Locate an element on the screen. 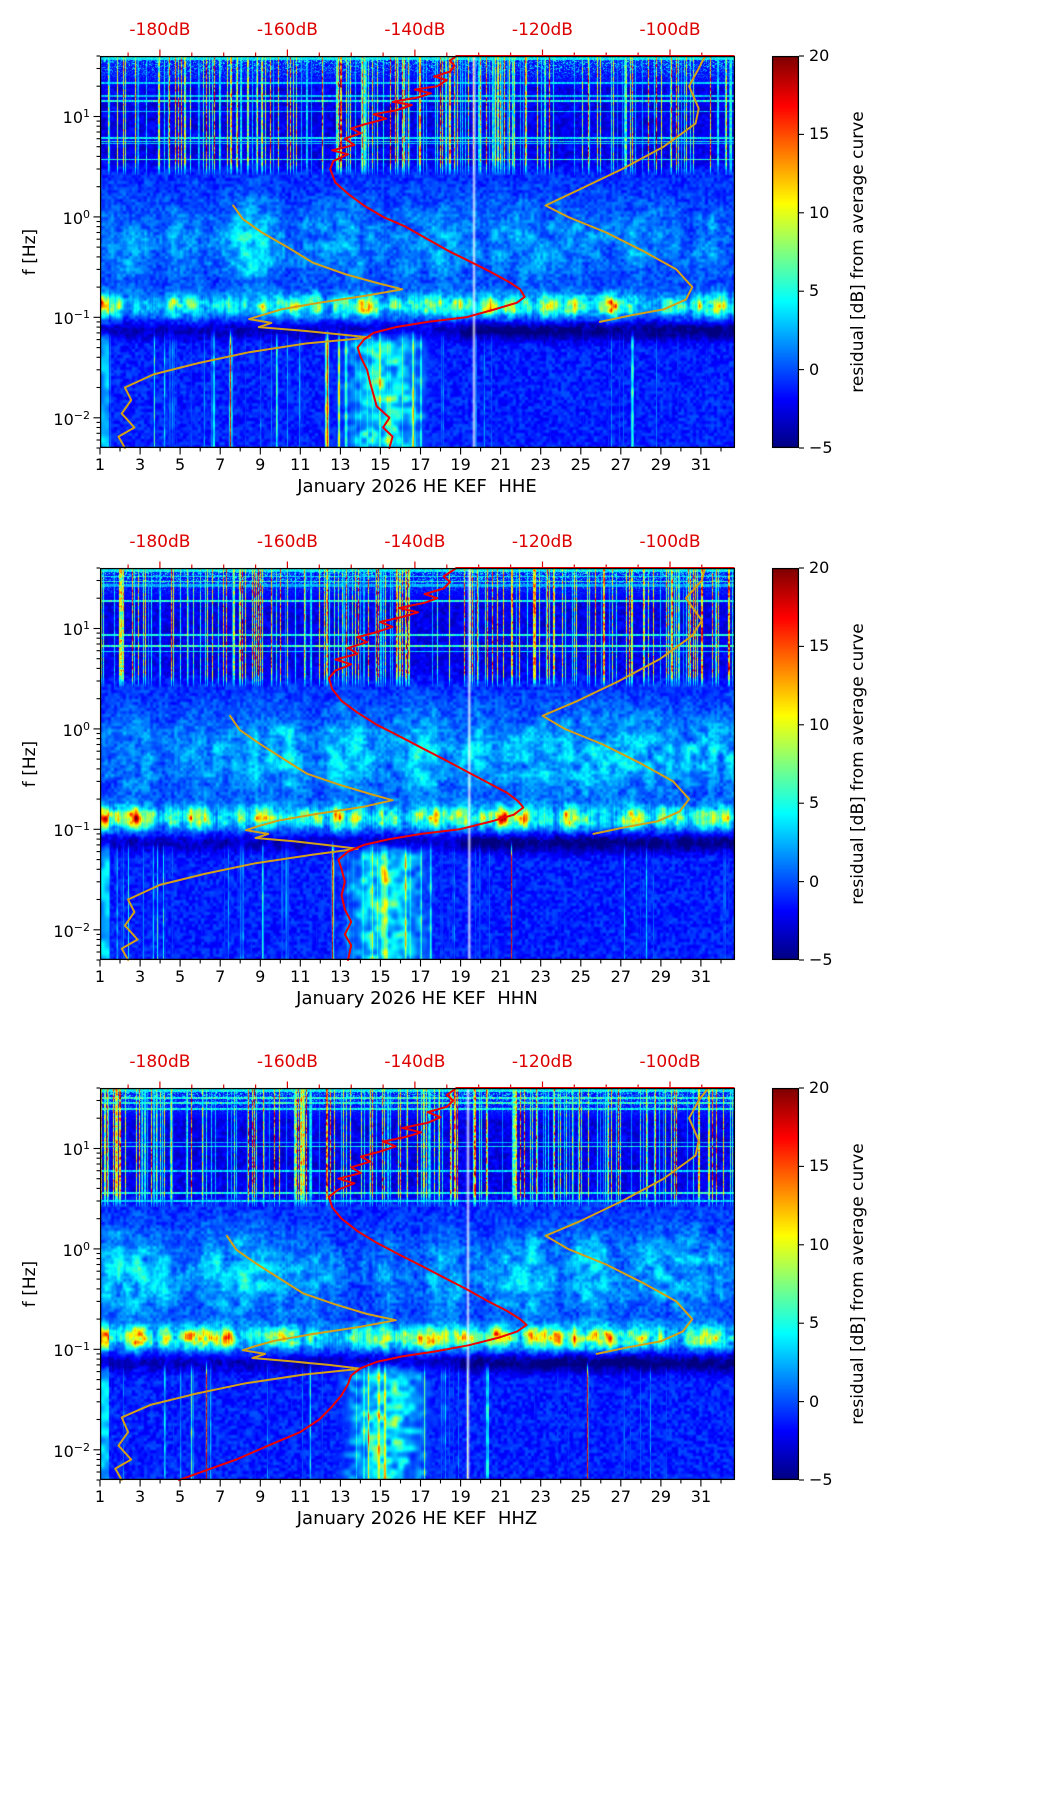 The width and height of the screenshot is (1052, 1806). panel-title: January 2026 HE KEF HHE is located at coordinates (417, 486).